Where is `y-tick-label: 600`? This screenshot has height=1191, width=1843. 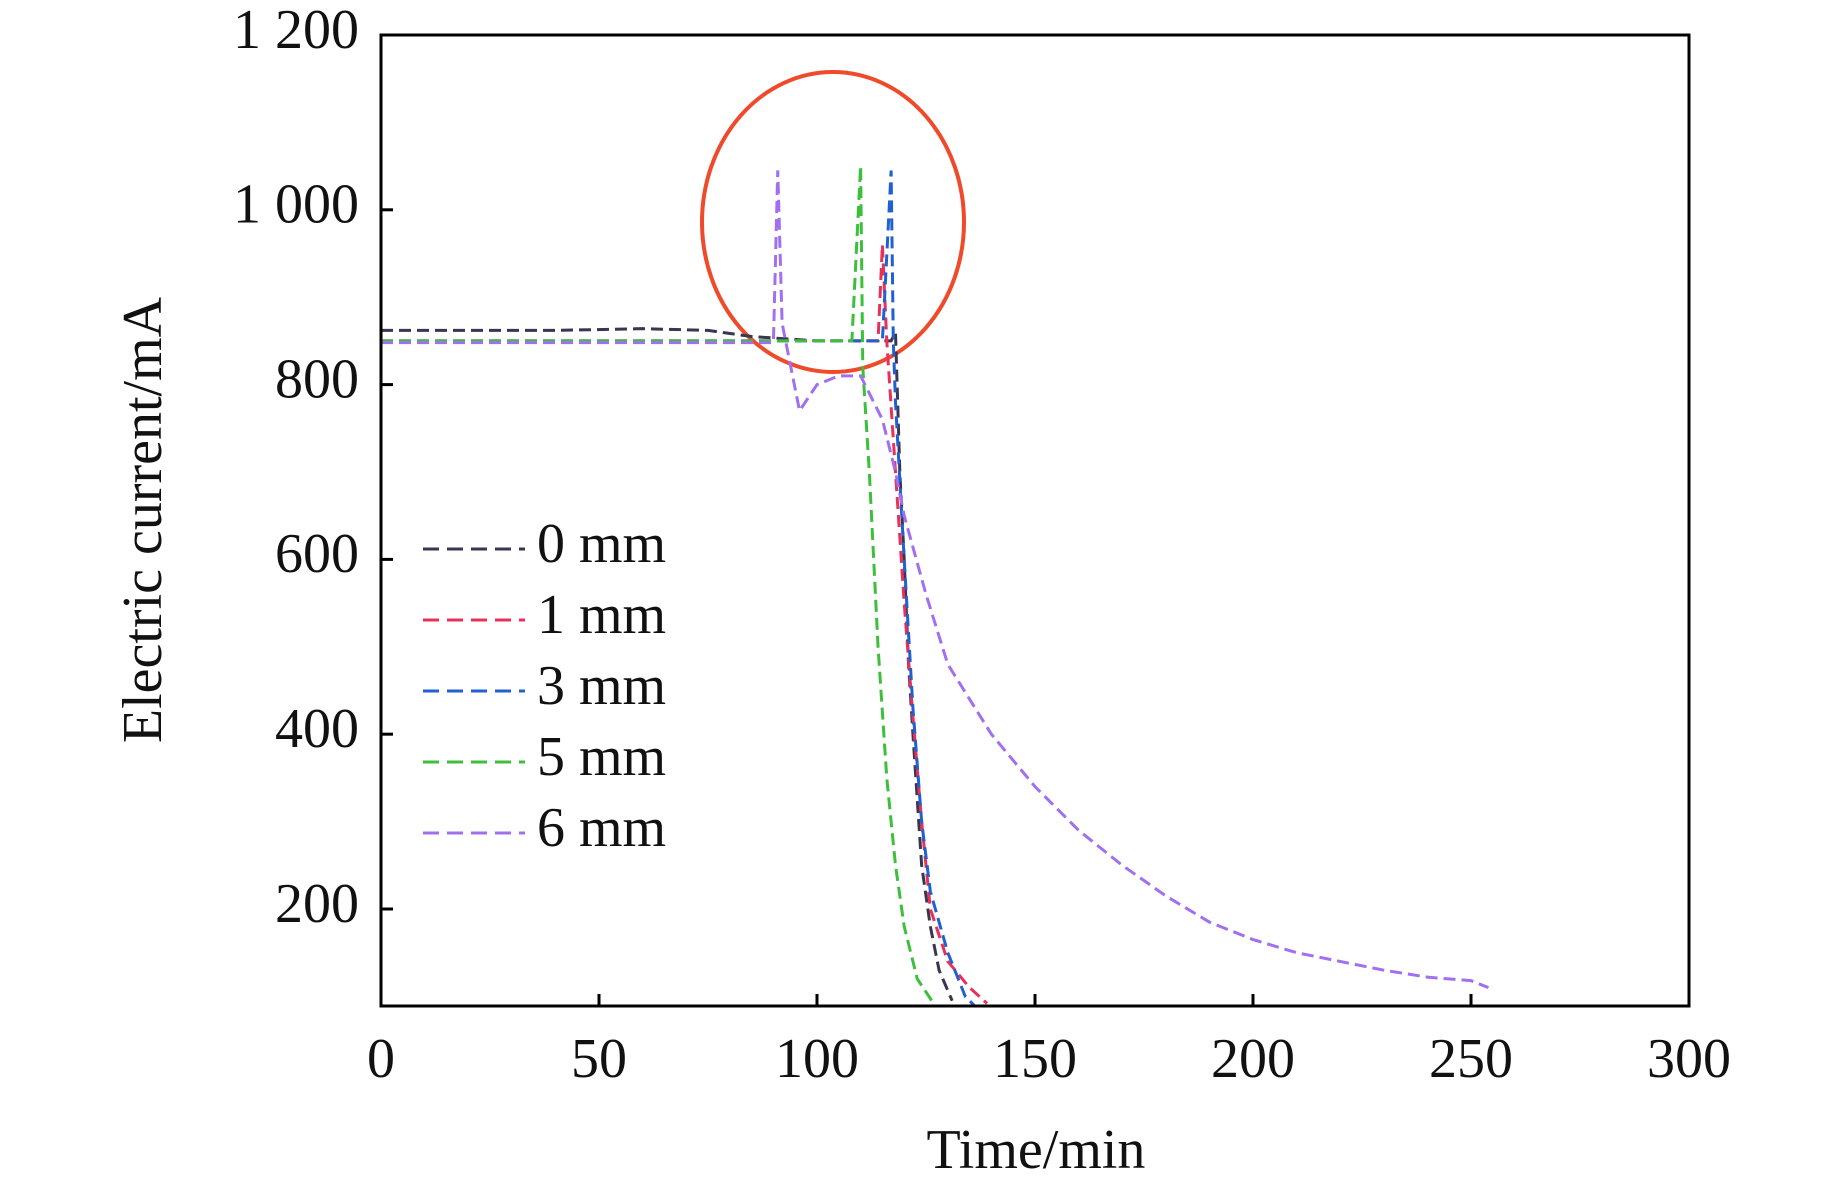
y-tick-label: 600 is located at coordinates (317, 554).